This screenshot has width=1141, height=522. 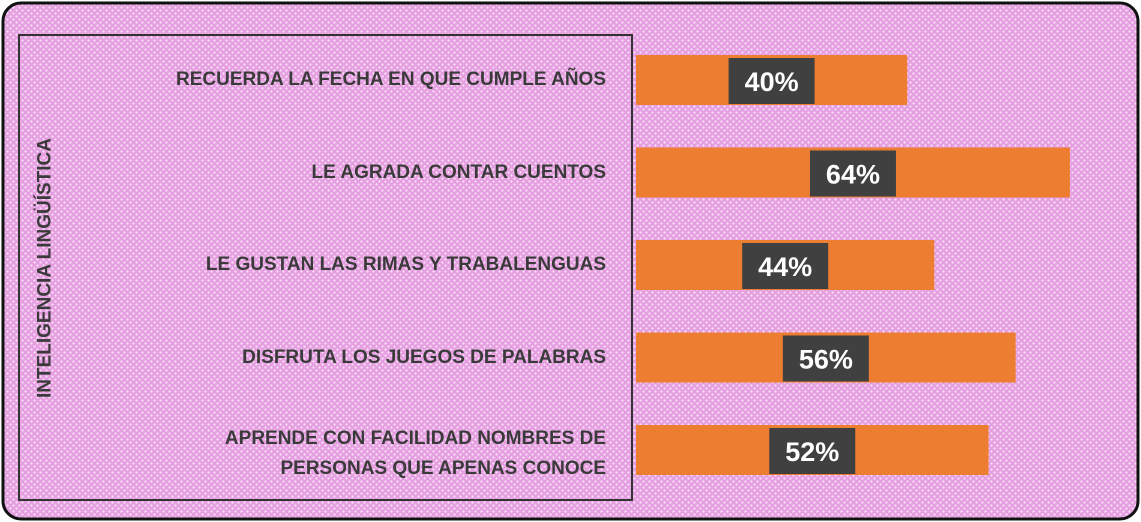 I want to click on value-label: 40%, so click(x=772, y=82).